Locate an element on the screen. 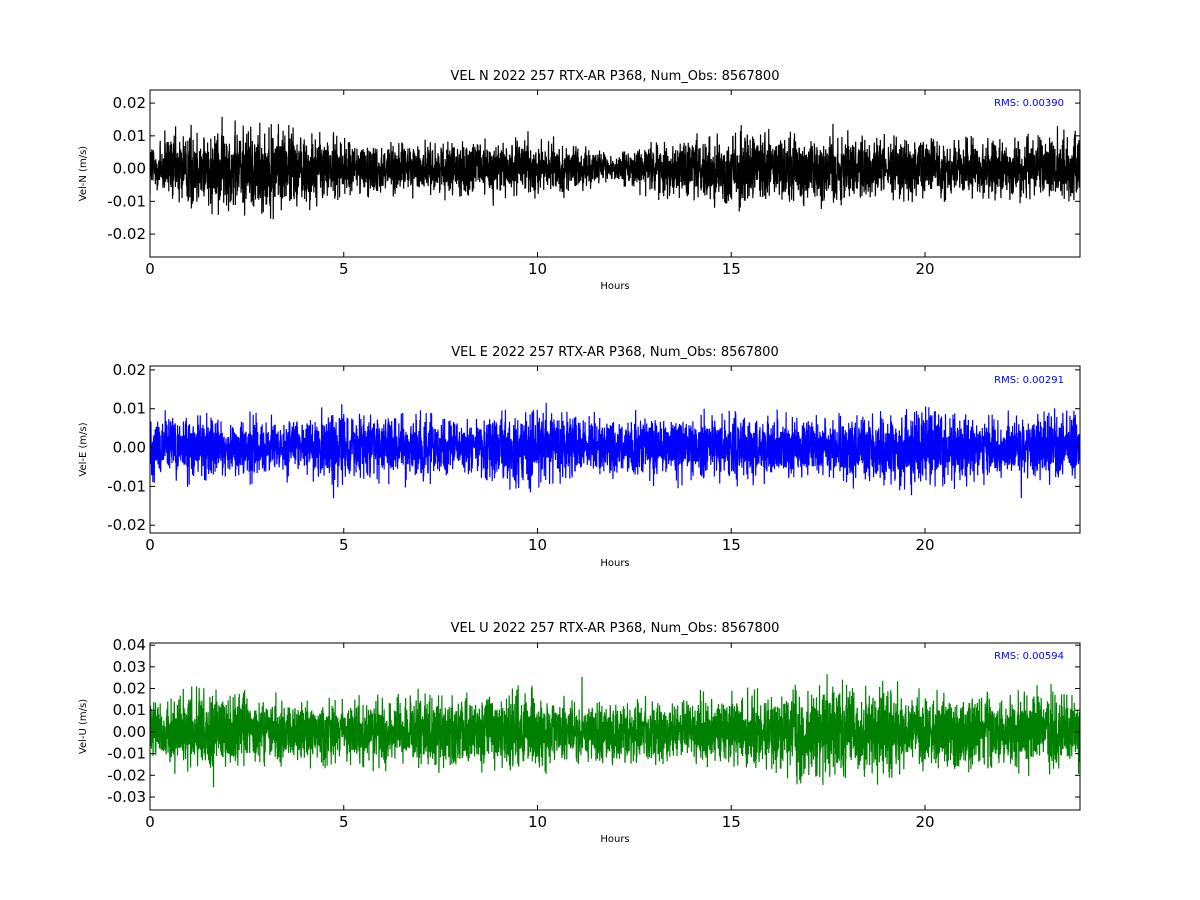 Image resolution: width=1200 pixels, height=900 pixels. rms-label: RMS: 0.00594 is located at coordinates (1029, 656).